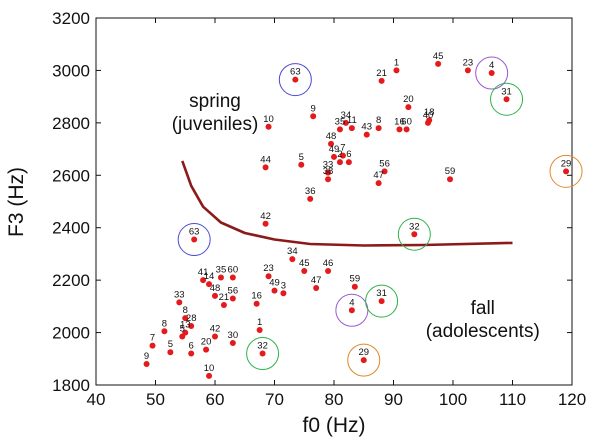 The width and height of the screenshot is (594, 443). What do you see at coordinates (301, 157) in the screenshot?
I see `spring-point-label: 5` at bounding box center [301, 157].